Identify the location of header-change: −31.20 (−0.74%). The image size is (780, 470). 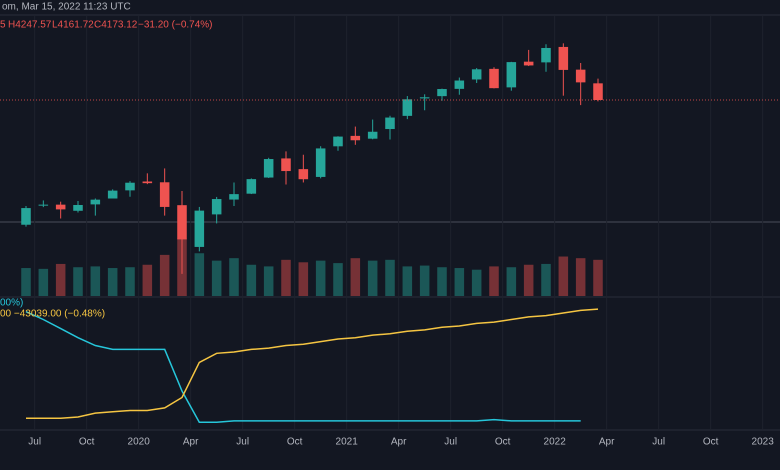
(175, 25).